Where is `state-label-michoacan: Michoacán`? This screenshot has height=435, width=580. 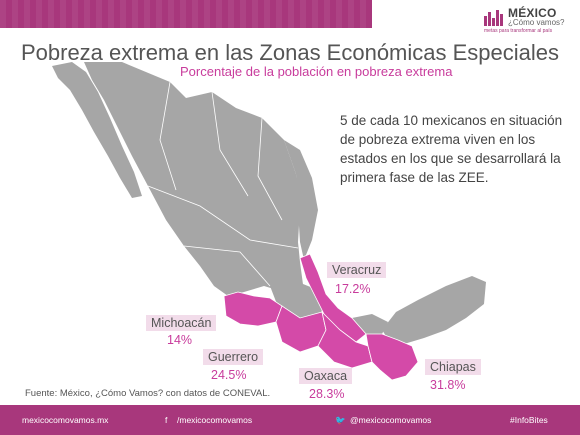
state-label-michoacan: Michoacán is located at coordinates (181, 323).